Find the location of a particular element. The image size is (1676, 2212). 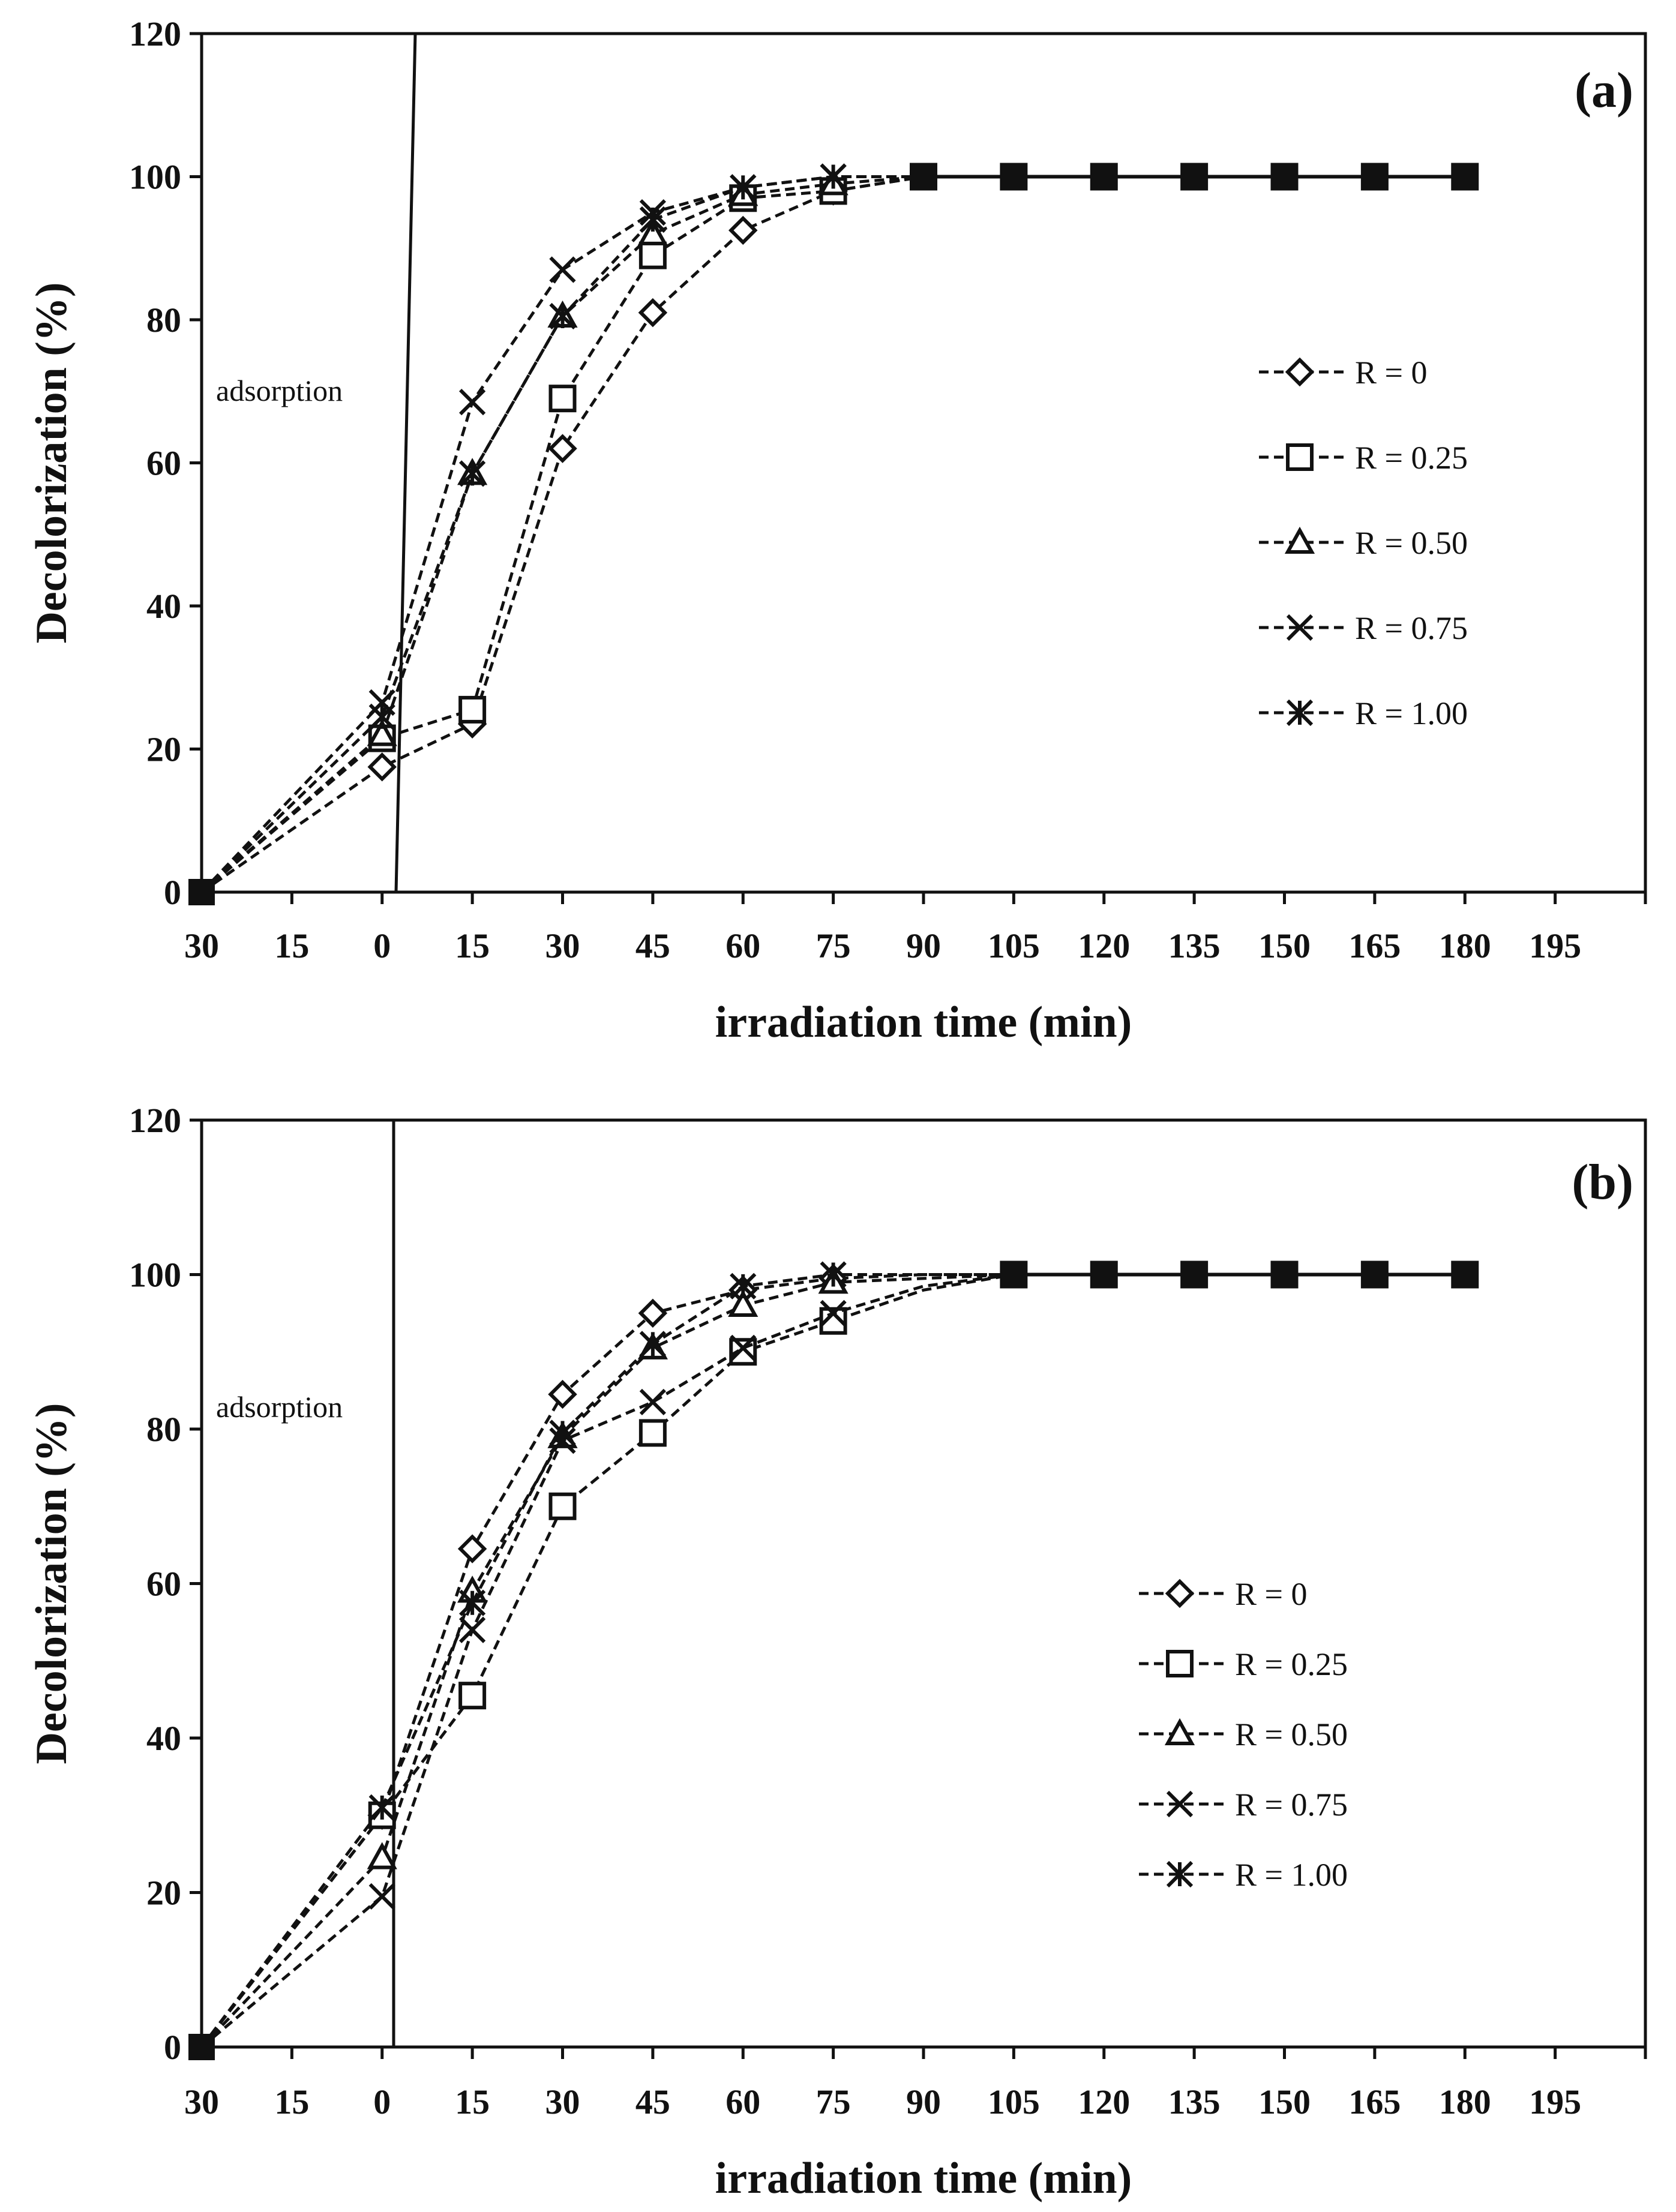

legend-label: R = 0.25 is located at coordinates (1411, 458).